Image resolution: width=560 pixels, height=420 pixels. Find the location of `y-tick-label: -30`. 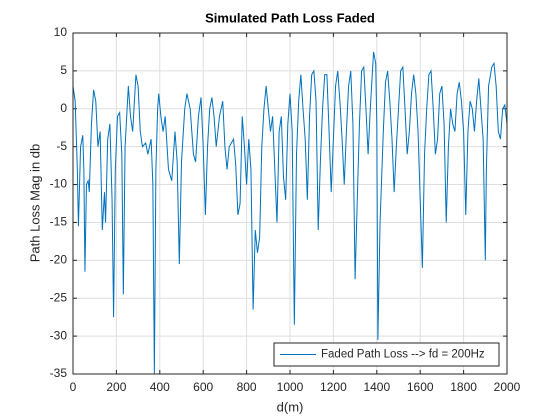

y-tick-label: -30 is located at coordinates (59, 335).